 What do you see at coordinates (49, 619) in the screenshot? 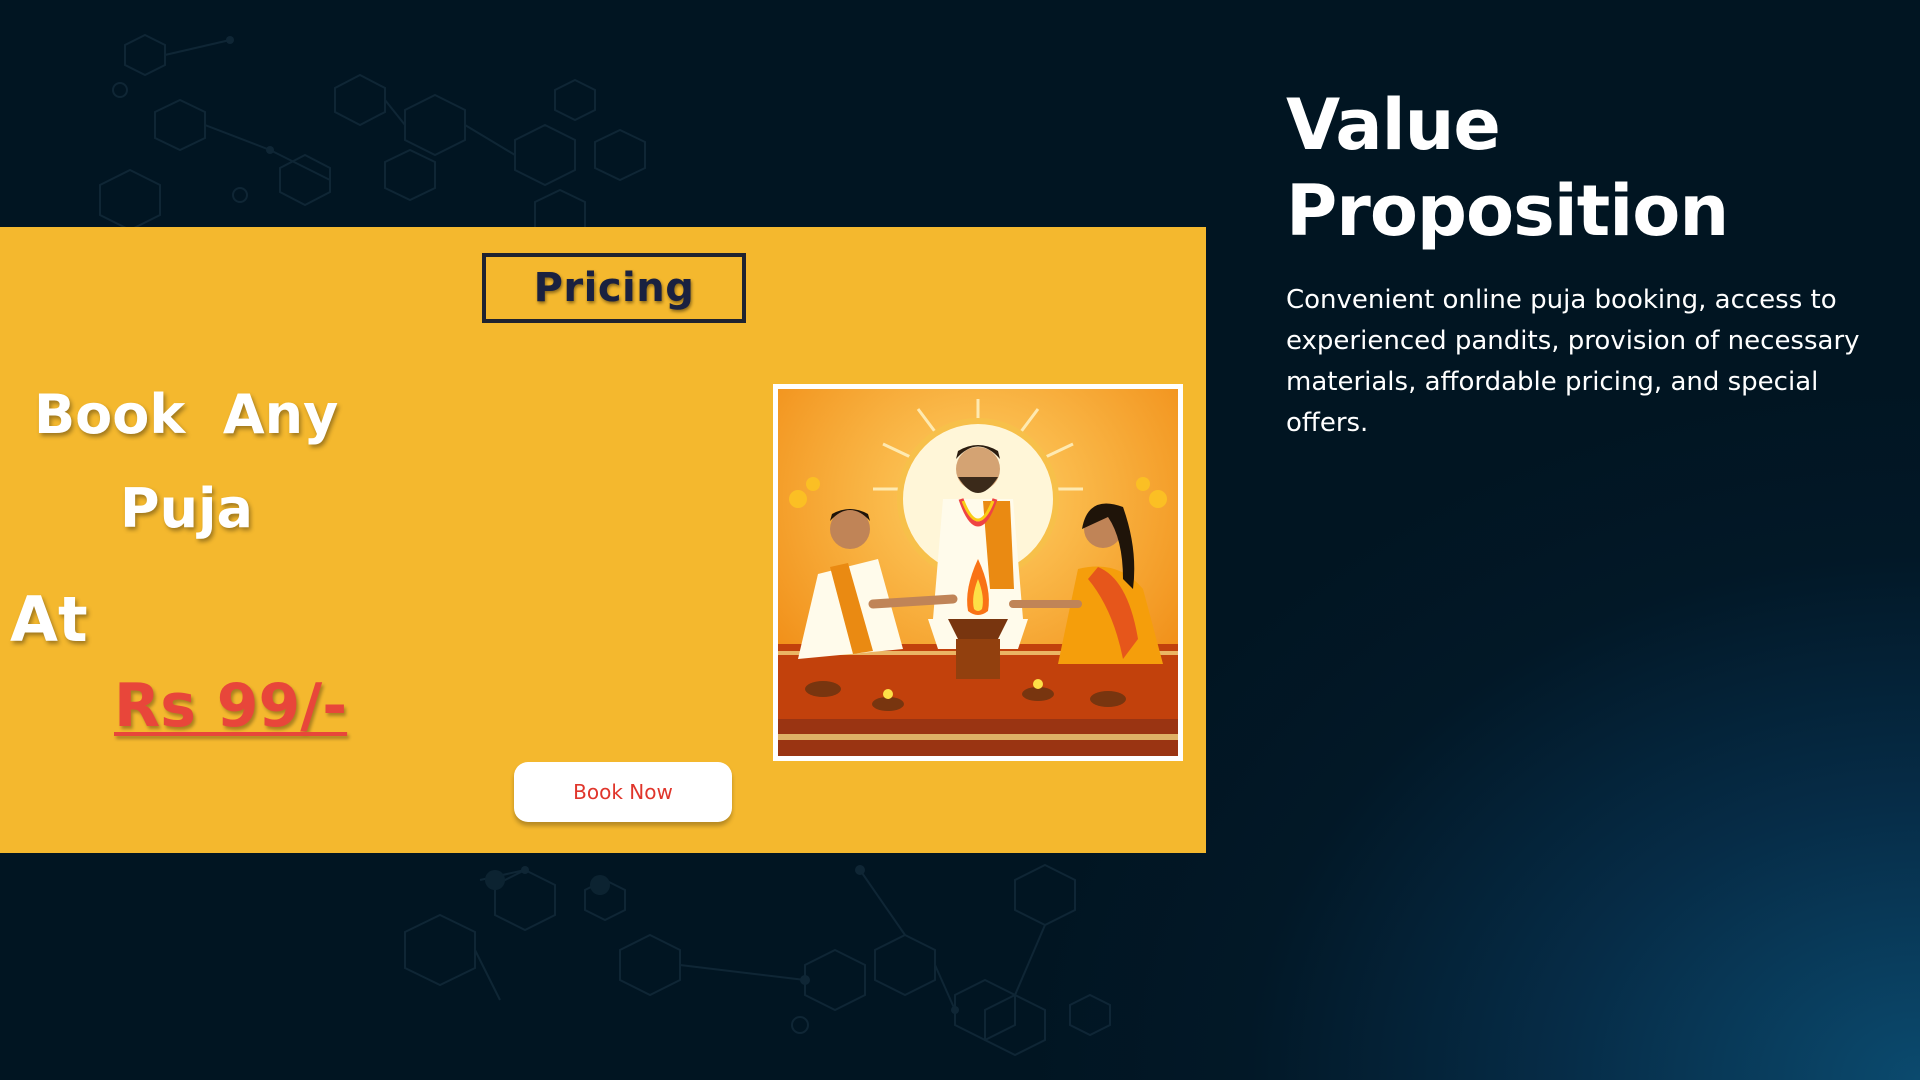
I see `headline-at: At` at bounding box center [49, 619].